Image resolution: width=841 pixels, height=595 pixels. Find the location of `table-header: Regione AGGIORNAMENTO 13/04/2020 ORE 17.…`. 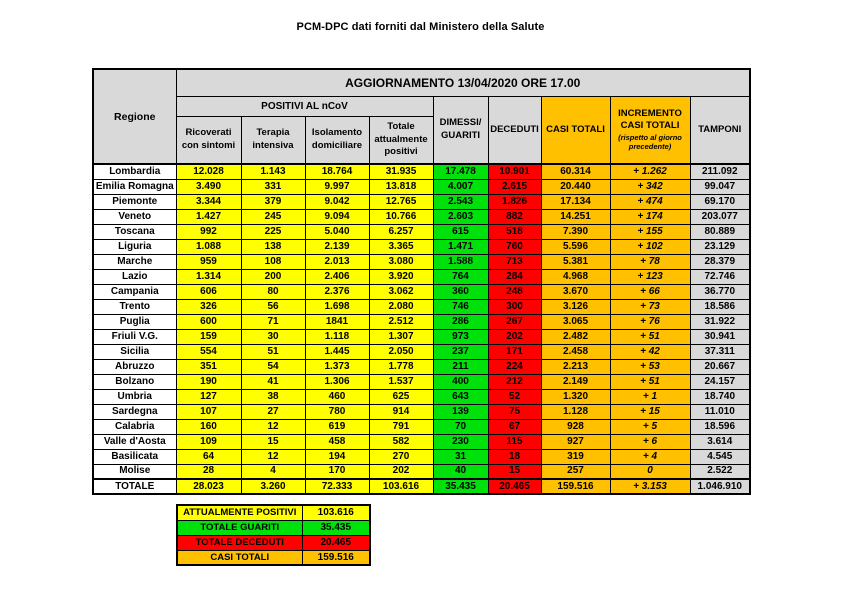

table-header: Regione AGGIORNAMENTO 13/04/2020 ORE 17.… is located at coordinates (421, 116).